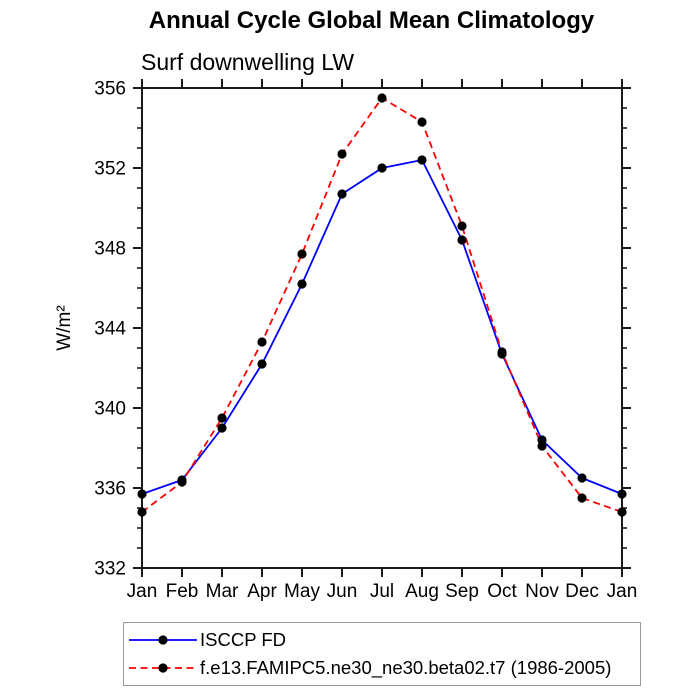 The height and width of the screenshot is (700, 700). What do you see at coordinates (382, 591) in the screenshot?
I see `x-tick-label: Jul` at bounding box center [382, 591].